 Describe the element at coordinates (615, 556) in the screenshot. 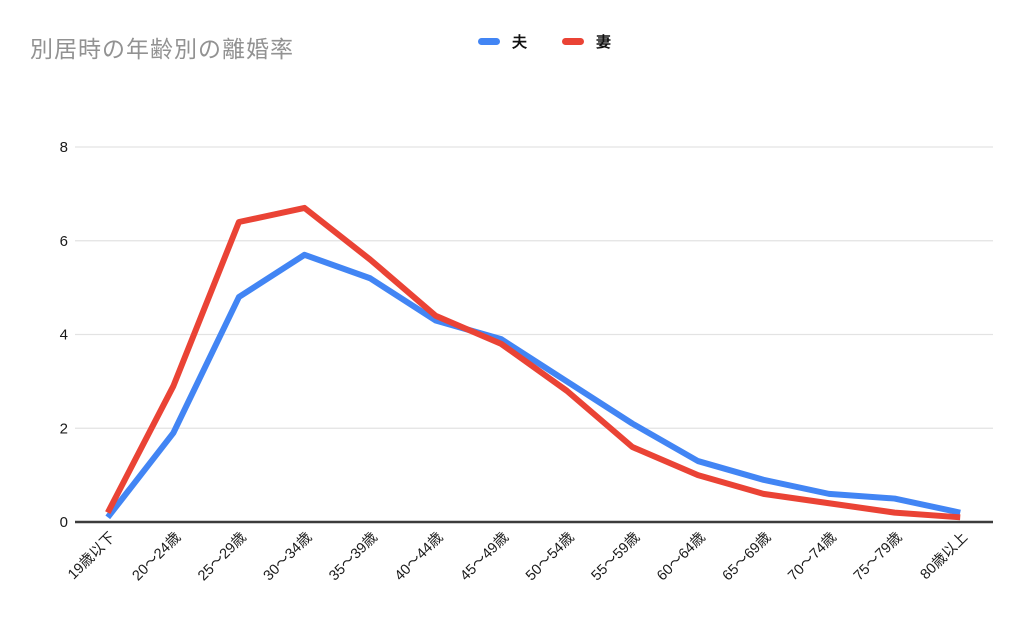

I see `x-axis-category-label: 55〜59歳` at that location.